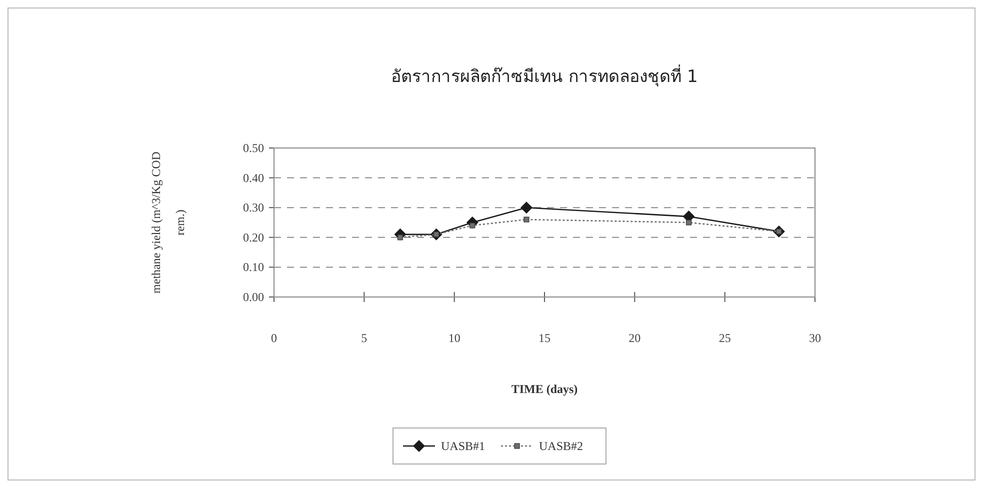 This screenshot has height=488, width=983. I want to click on y-tick-label: 0.30, so click(253, 207).